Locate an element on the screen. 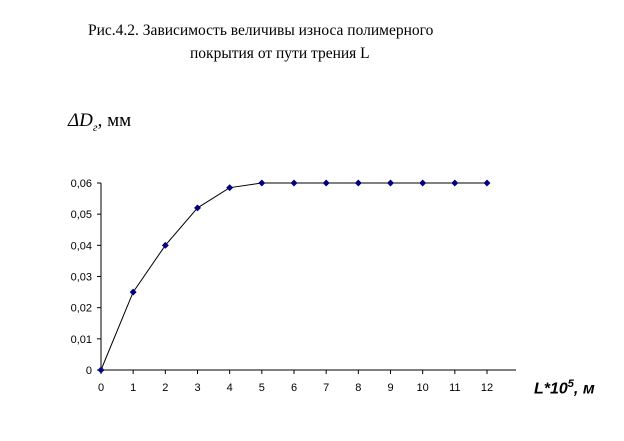 The width and height of the screenshot is (624, 441). y-tick-label: 0,02 is located at coordinates (81, 309).